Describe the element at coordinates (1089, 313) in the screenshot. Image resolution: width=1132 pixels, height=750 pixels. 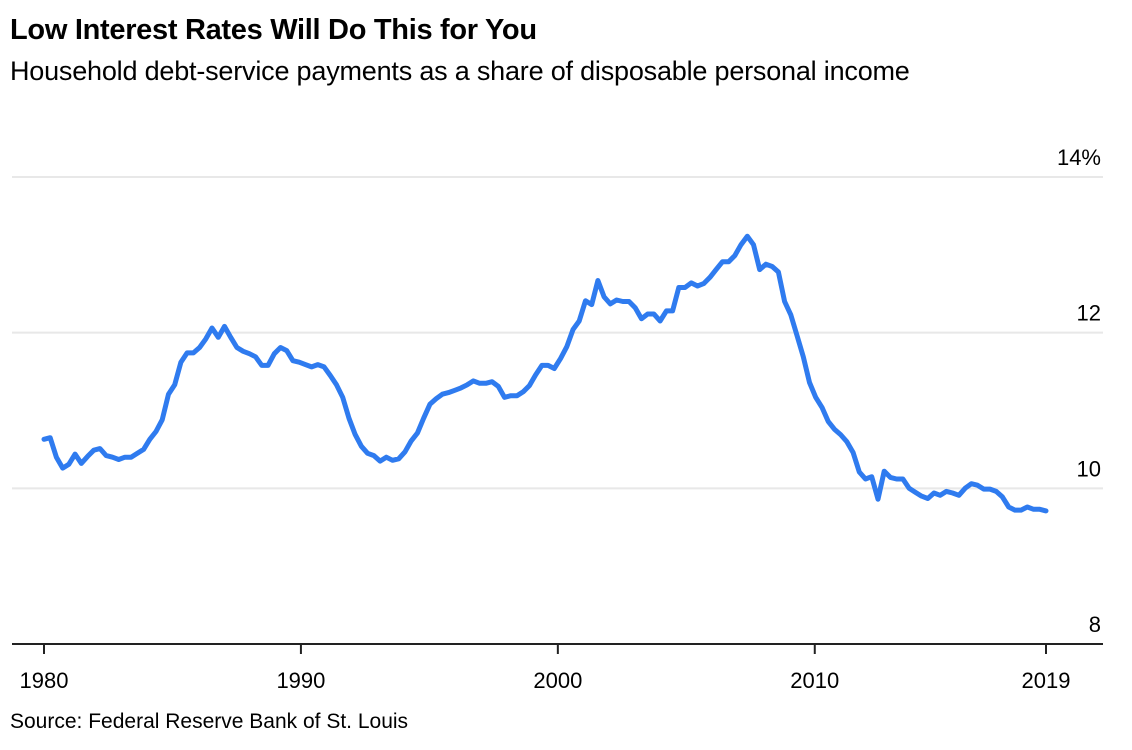
I see `y-tick-label: 12` at that location.